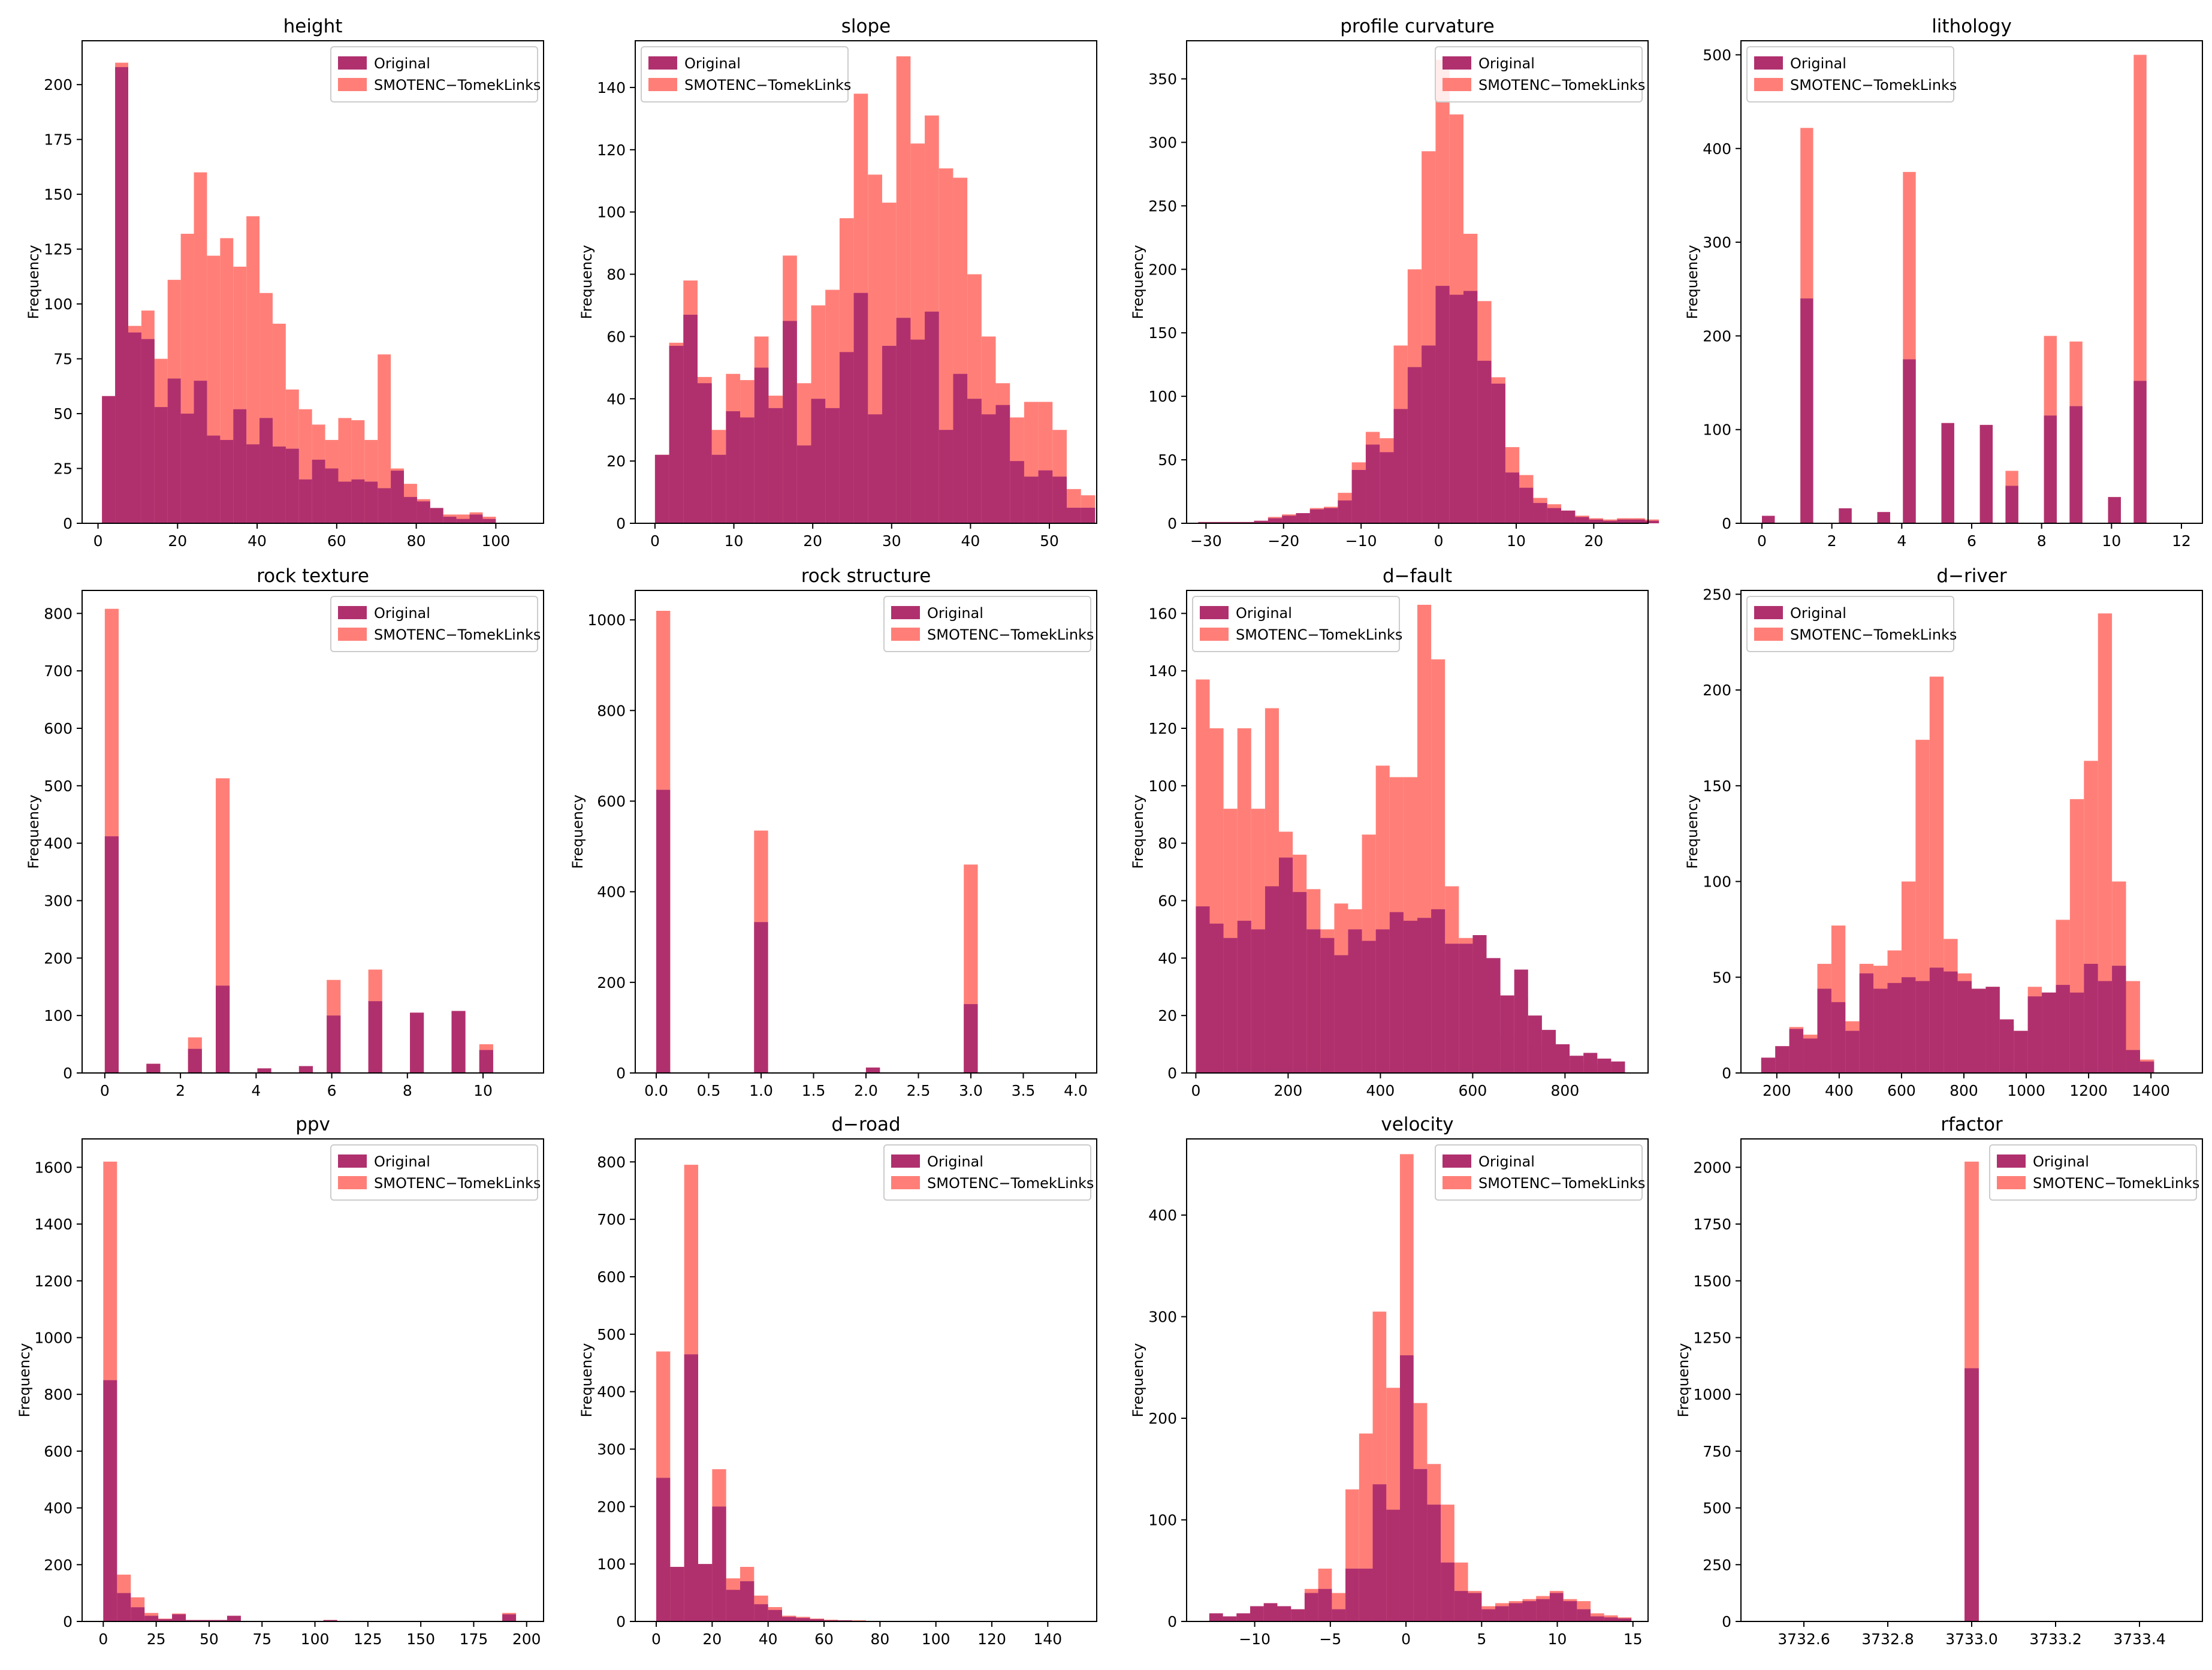  What do you see at coordinates (761, 1090) in the screenshot?
I see `x-tick-label: 1.0` at bounding box center [761, 1090].